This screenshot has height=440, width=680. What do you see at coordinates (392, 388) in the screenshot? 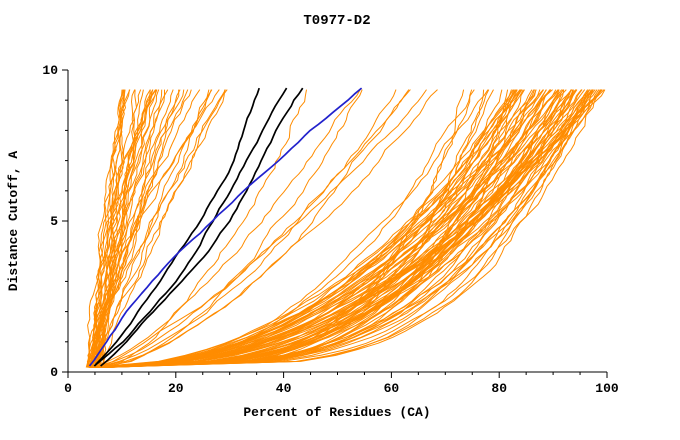
I see `x-tick-label: 60` at bounding box center [392, 388].